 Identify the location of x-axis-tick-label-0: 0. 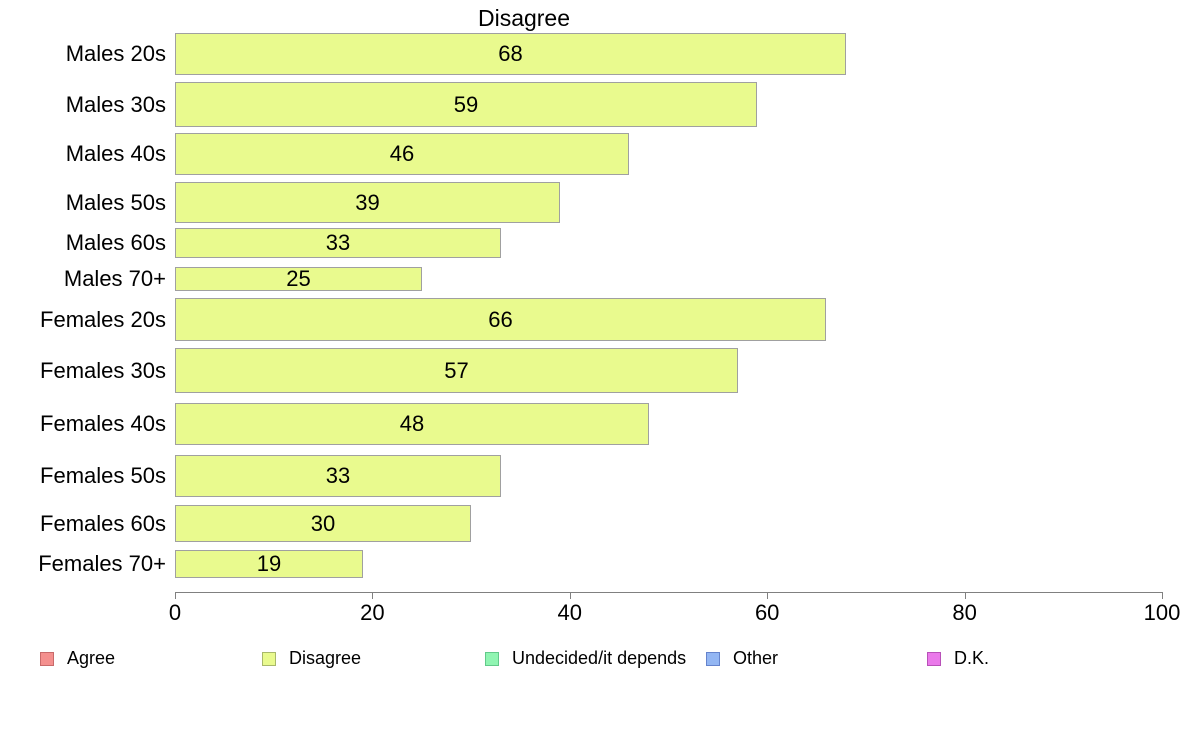
(175, 612).